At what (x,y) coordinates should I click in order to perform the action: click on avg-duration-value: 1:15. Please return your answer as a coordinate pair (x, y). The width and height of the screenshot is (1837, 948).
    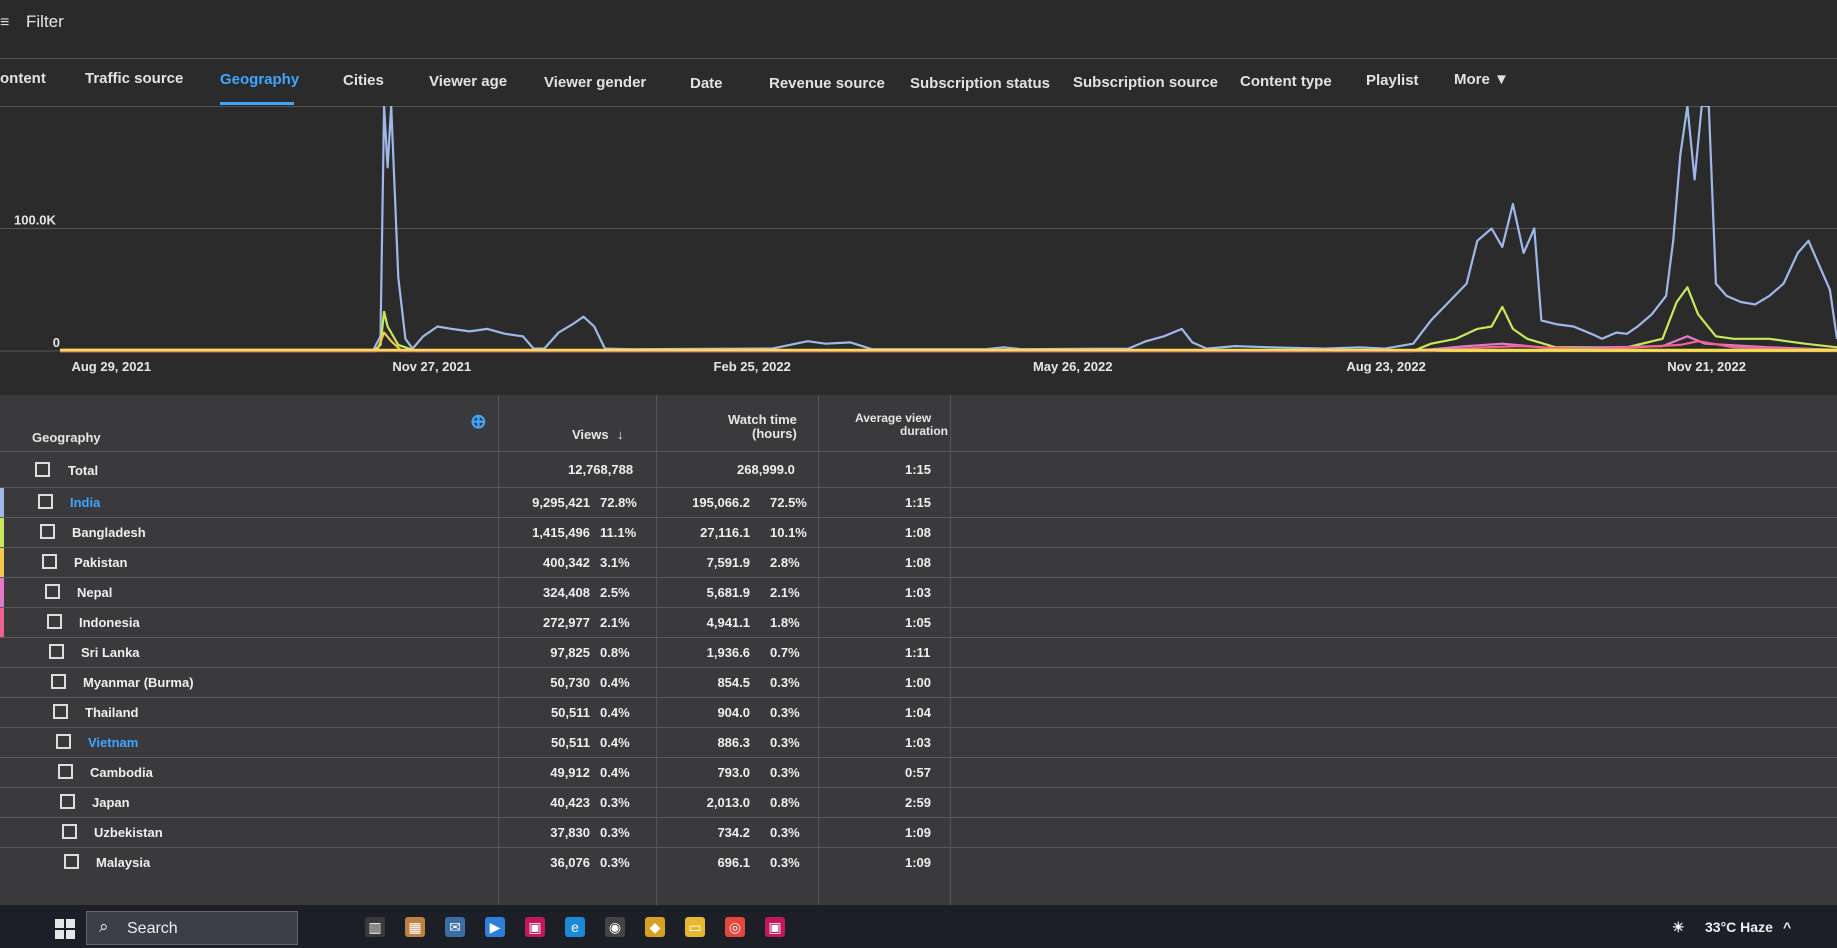
    Looking at the image, I should click on (918, 502).